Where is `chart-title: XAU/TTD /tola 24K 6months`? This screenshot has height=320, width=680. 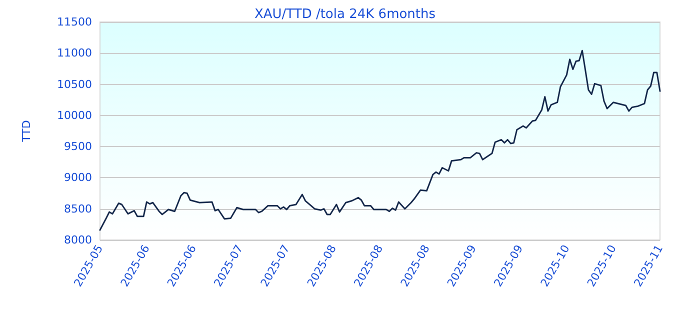
chart-title: XAU/TTD /tola 24K 6months is located at coordinates (345, 14).